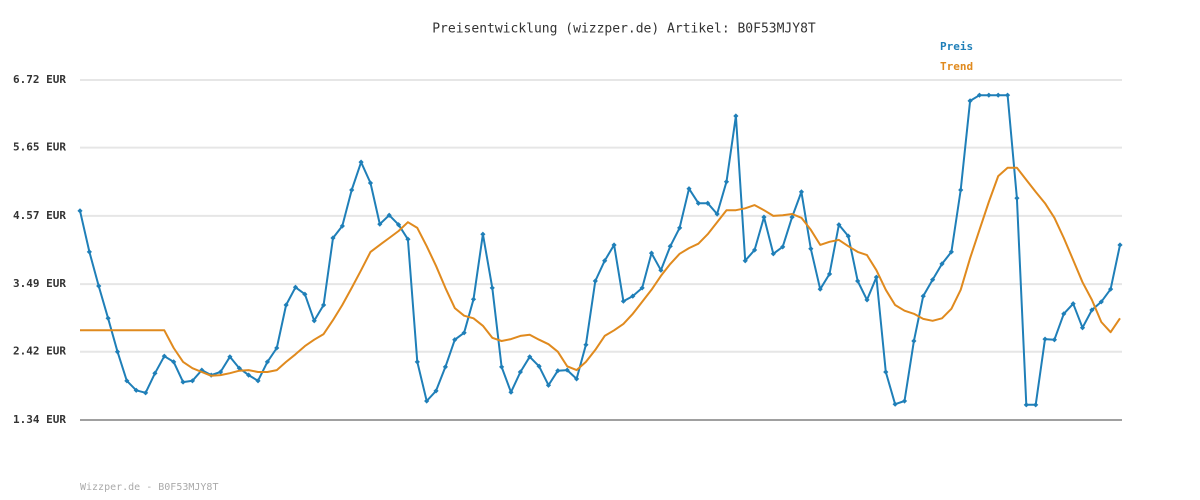 The height and width of the screenshot is (500, 1200). What do you see at coordinates (39, 351) in the screenshot?
I see `y-tick-label: 2.42 EUR` at bounding box center [39, 351].